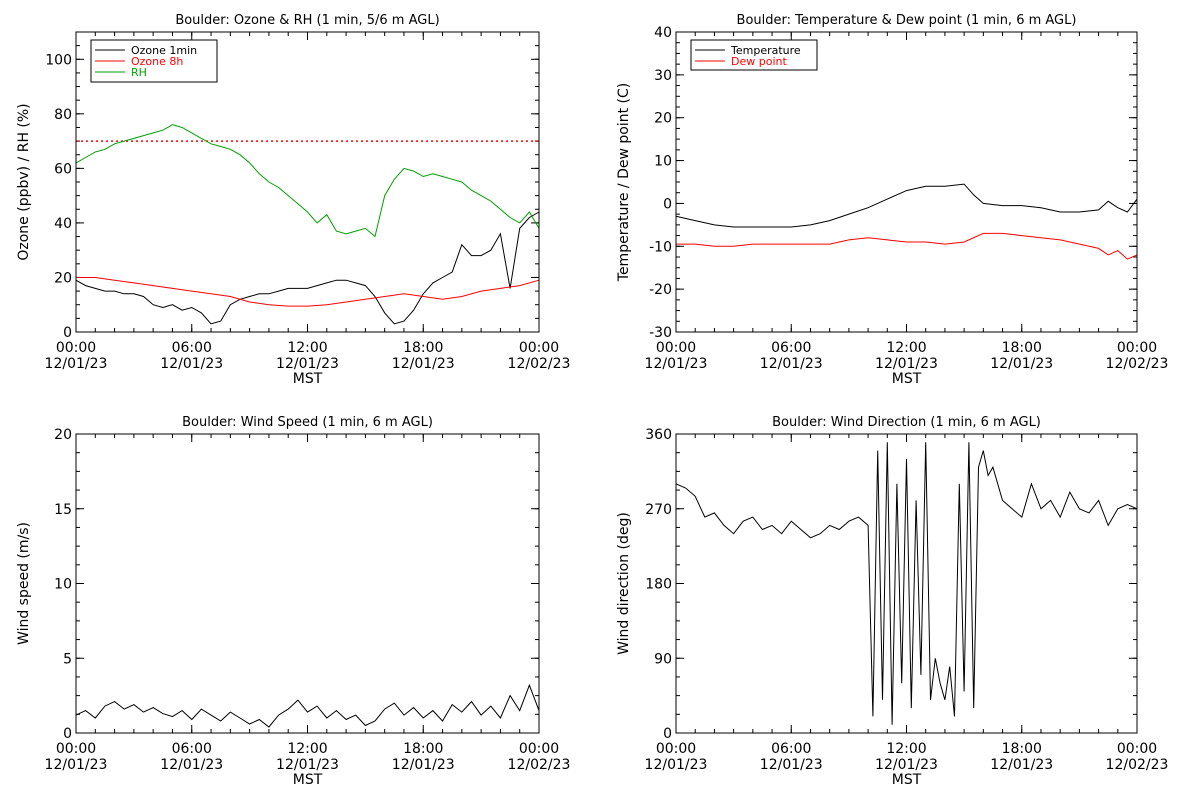  I want to click on chart-title: Boulder: Wind Direction (1 min, 6 m AGL), so click(906, 422).